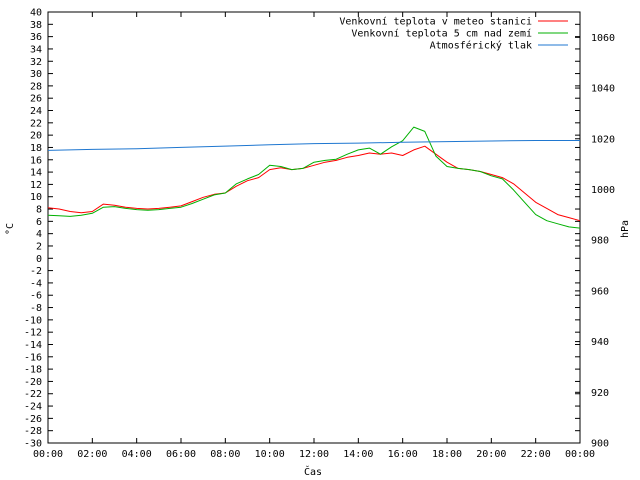 The height and width of the screenshot is (480, 640). I want to click on y-tick-label: 20, so click(36, 136).